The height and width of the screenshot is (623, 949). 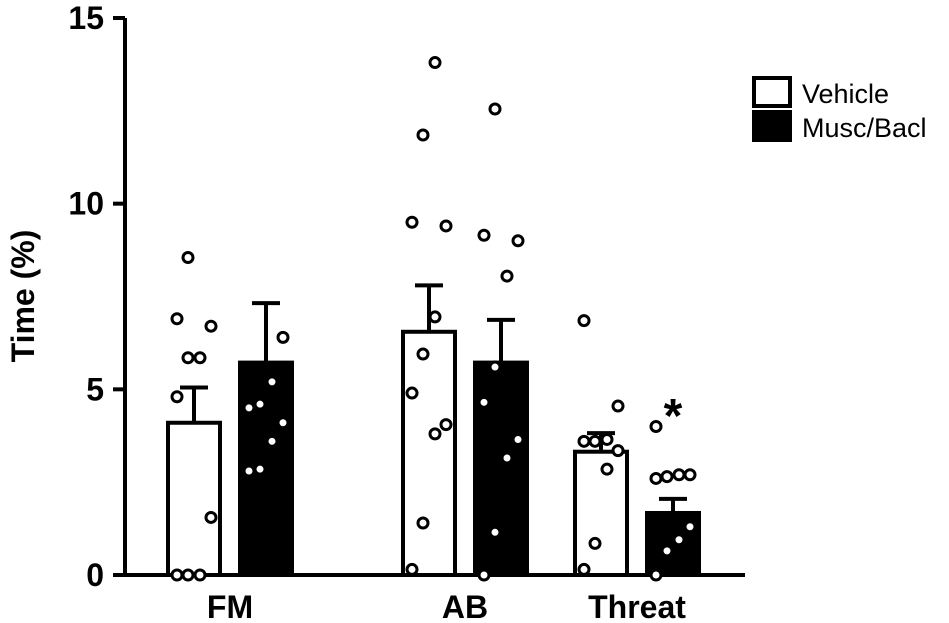 What do you see at coordinates (230, 606) in the screenshot?
I see `x-tick-label: FM` at bounding box center [230, 606].